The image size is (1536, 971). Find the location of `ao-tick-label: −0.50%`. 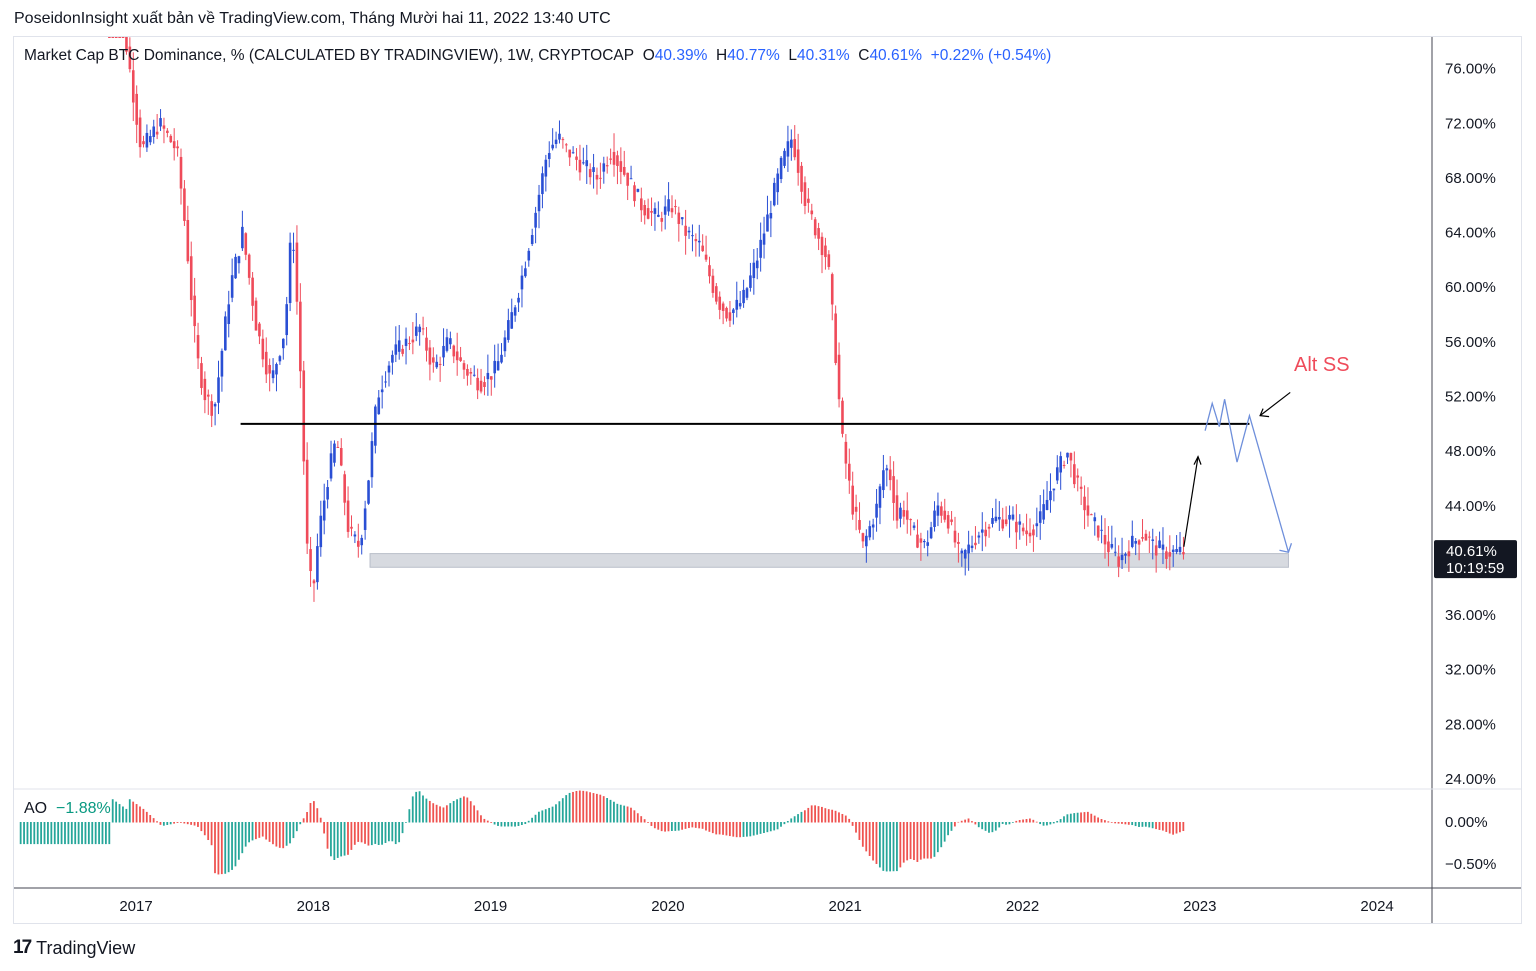

ao-tick-label: −0.50% is located at coordinates (1470, 864).